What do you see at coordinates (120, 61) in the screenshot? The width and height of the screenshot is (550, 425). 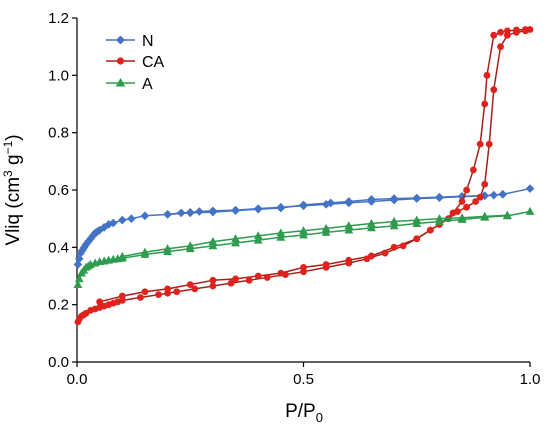 I see `legend-marker-ca` at bounding box center [120, 61].